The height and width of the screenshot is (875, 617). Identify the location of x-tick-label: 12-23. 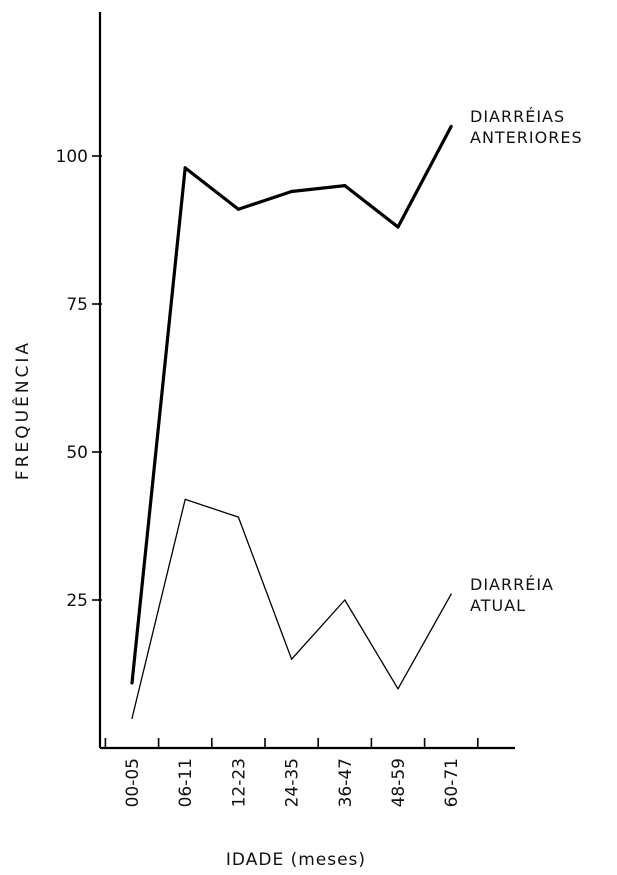
(239, 782).